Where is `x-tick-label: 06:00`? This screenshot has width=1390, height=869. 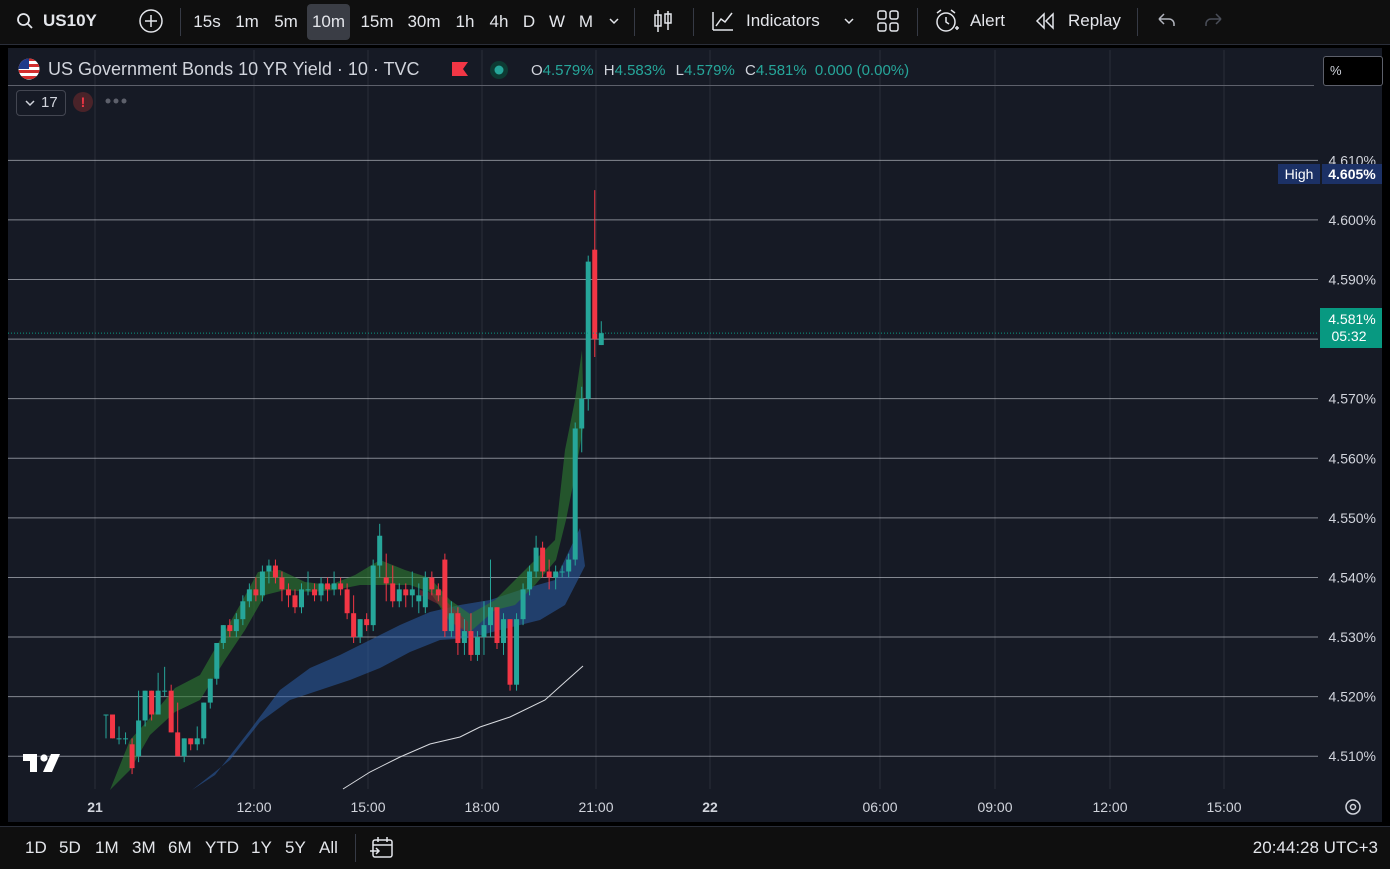
x-tick-label: 06:00 is located at coordinates (879, 807).